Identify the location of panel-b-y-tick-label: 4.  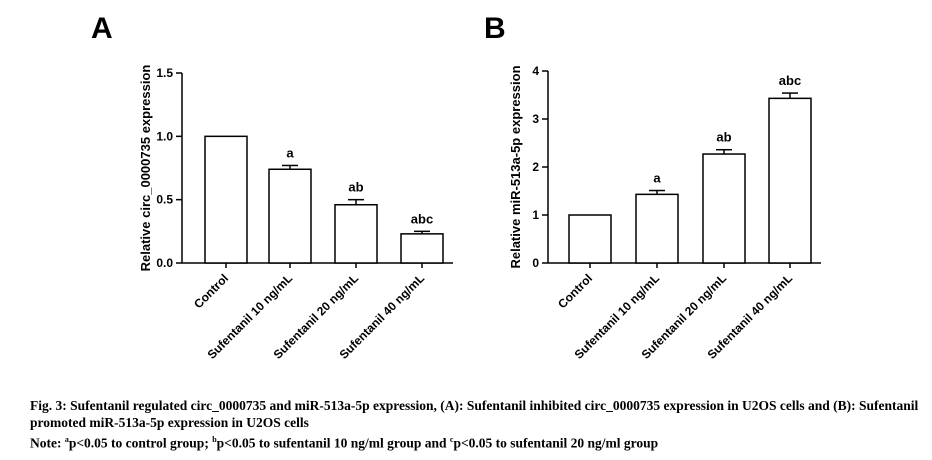
(535, 71).